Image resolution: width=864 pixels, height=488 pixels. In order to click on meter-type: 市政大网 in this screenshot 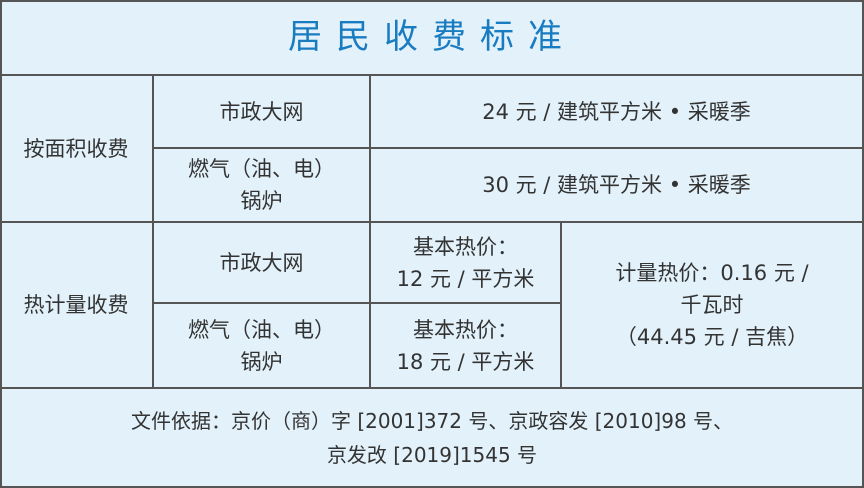, I will do `click(261, 262)`.